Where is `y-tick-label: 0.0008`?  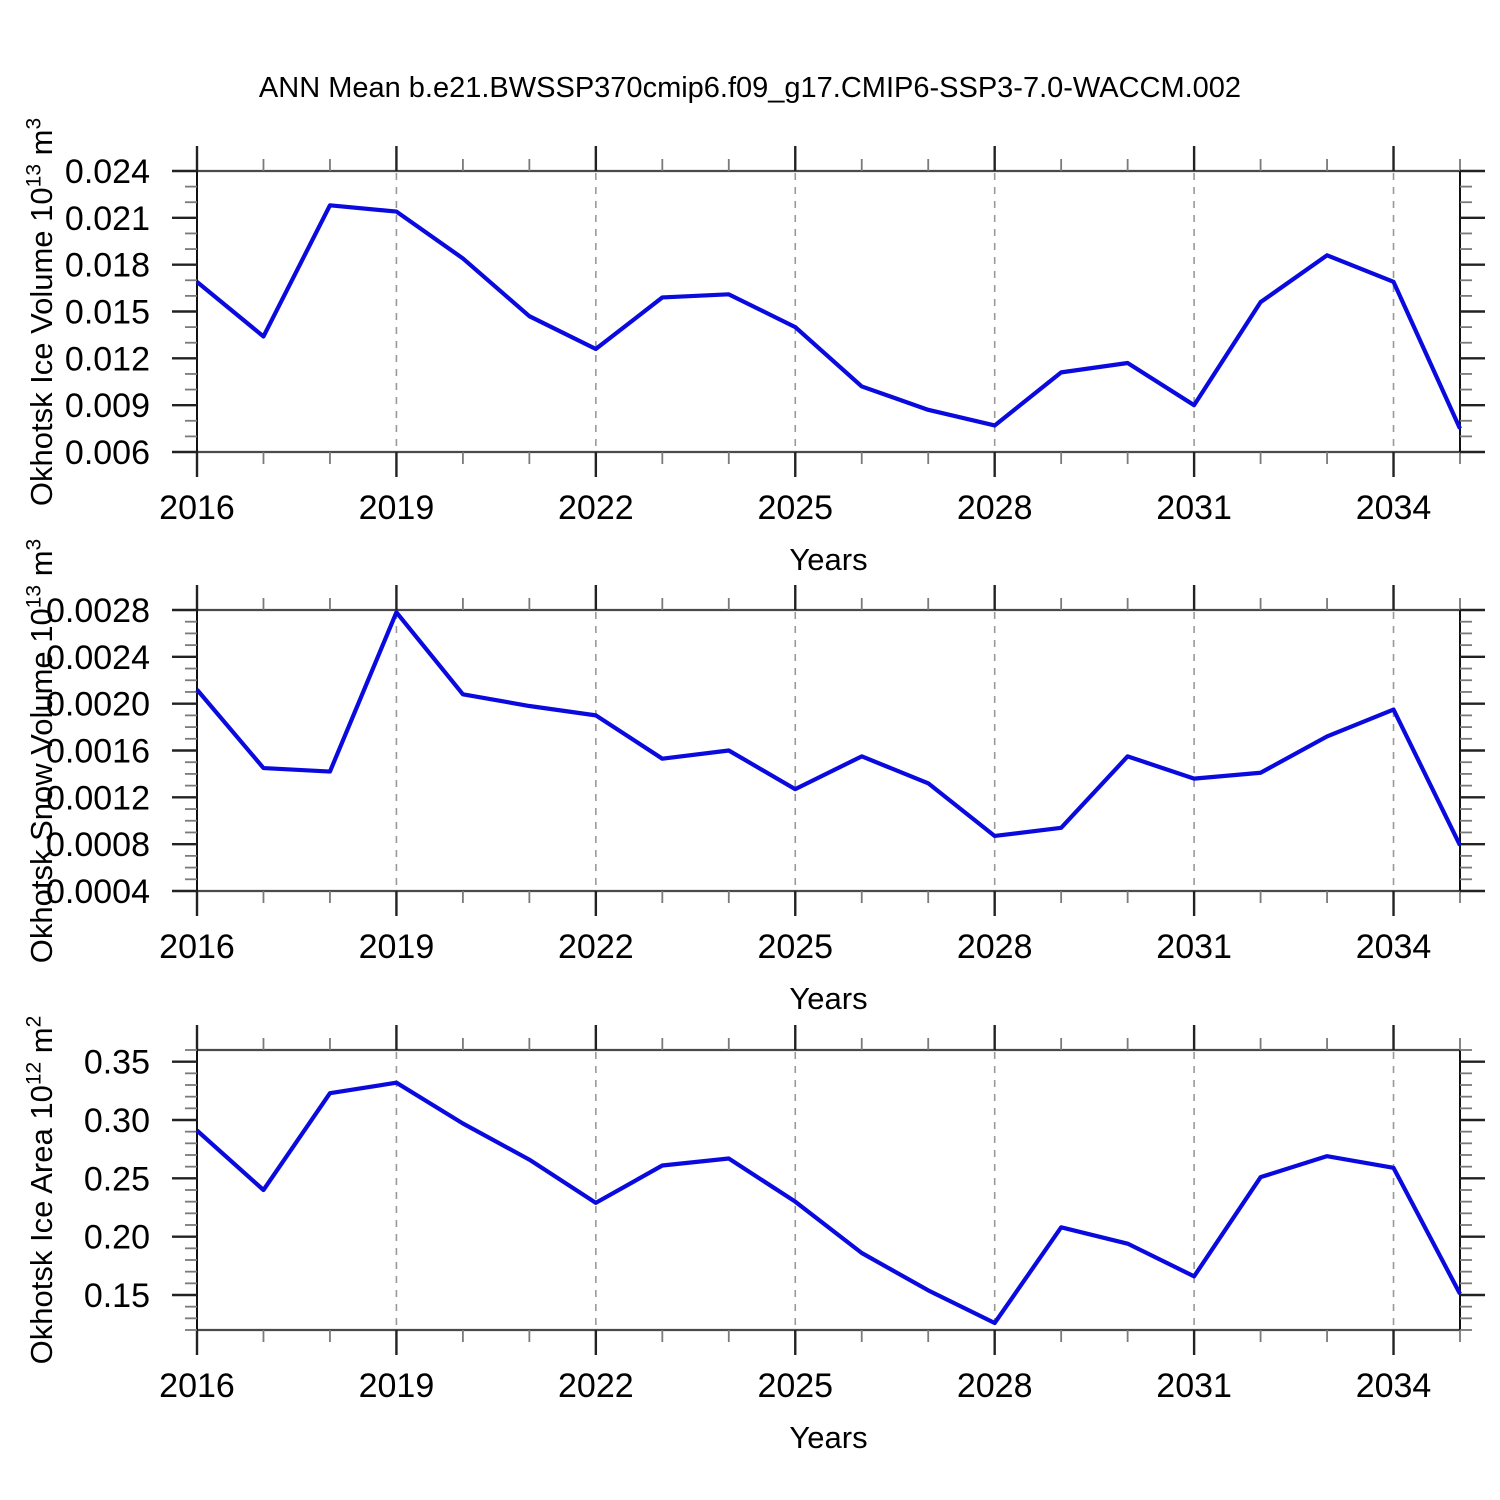
y-tick-label: 0.0008 is located at coordinates (98, 845).